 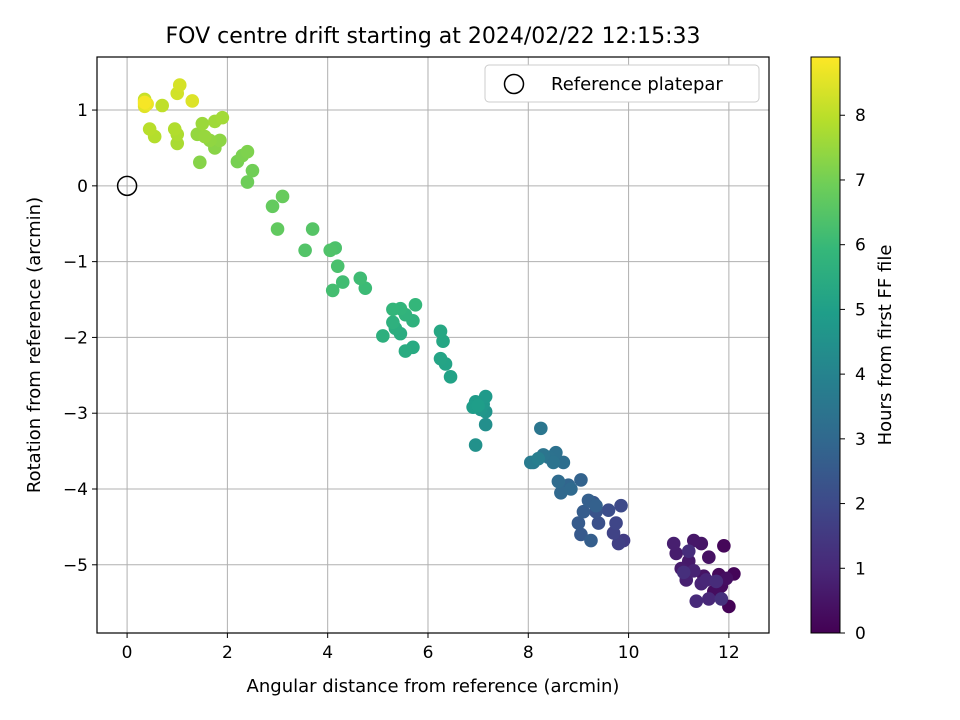 I want to click on x-tick-label: 4, so click(x=327, y=653).